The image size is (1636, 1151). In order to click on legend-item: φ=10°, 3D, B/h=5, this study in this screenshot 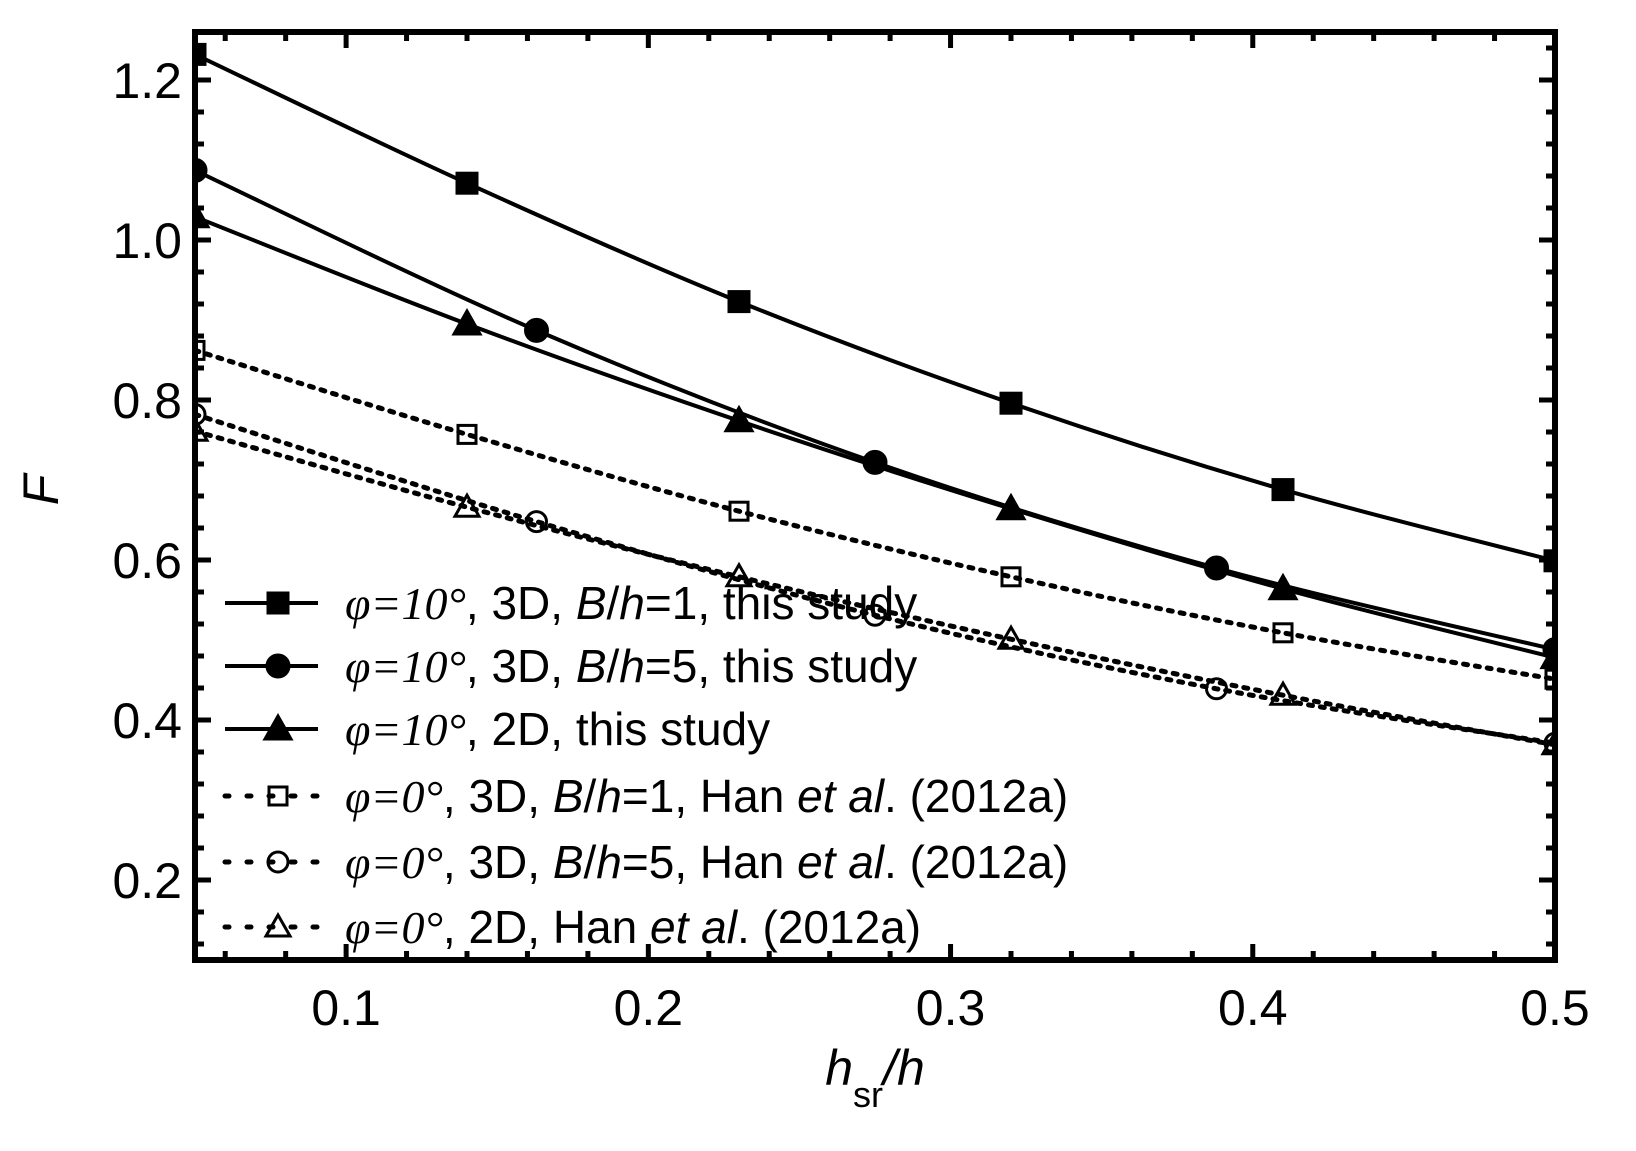, I will do `click(571, 666)`.